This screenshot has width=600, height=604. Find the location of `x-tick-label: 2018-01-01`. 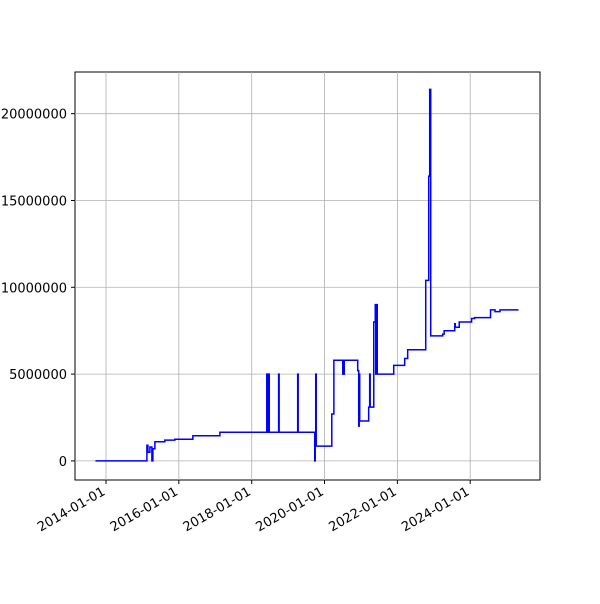

x-tick-label: 2018-01-01 is located at coordinates (217, 509).